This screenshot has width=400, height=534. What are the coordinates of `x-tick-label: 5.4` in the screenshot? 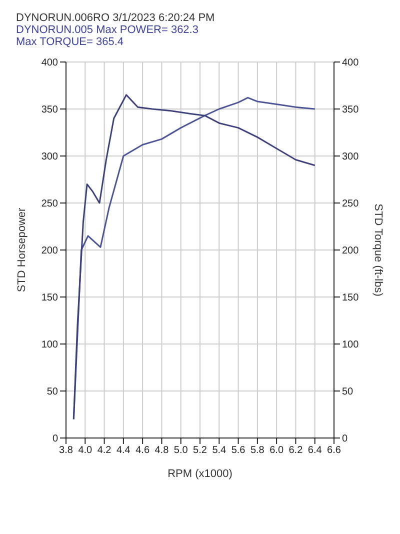 It's located at (219, 450).